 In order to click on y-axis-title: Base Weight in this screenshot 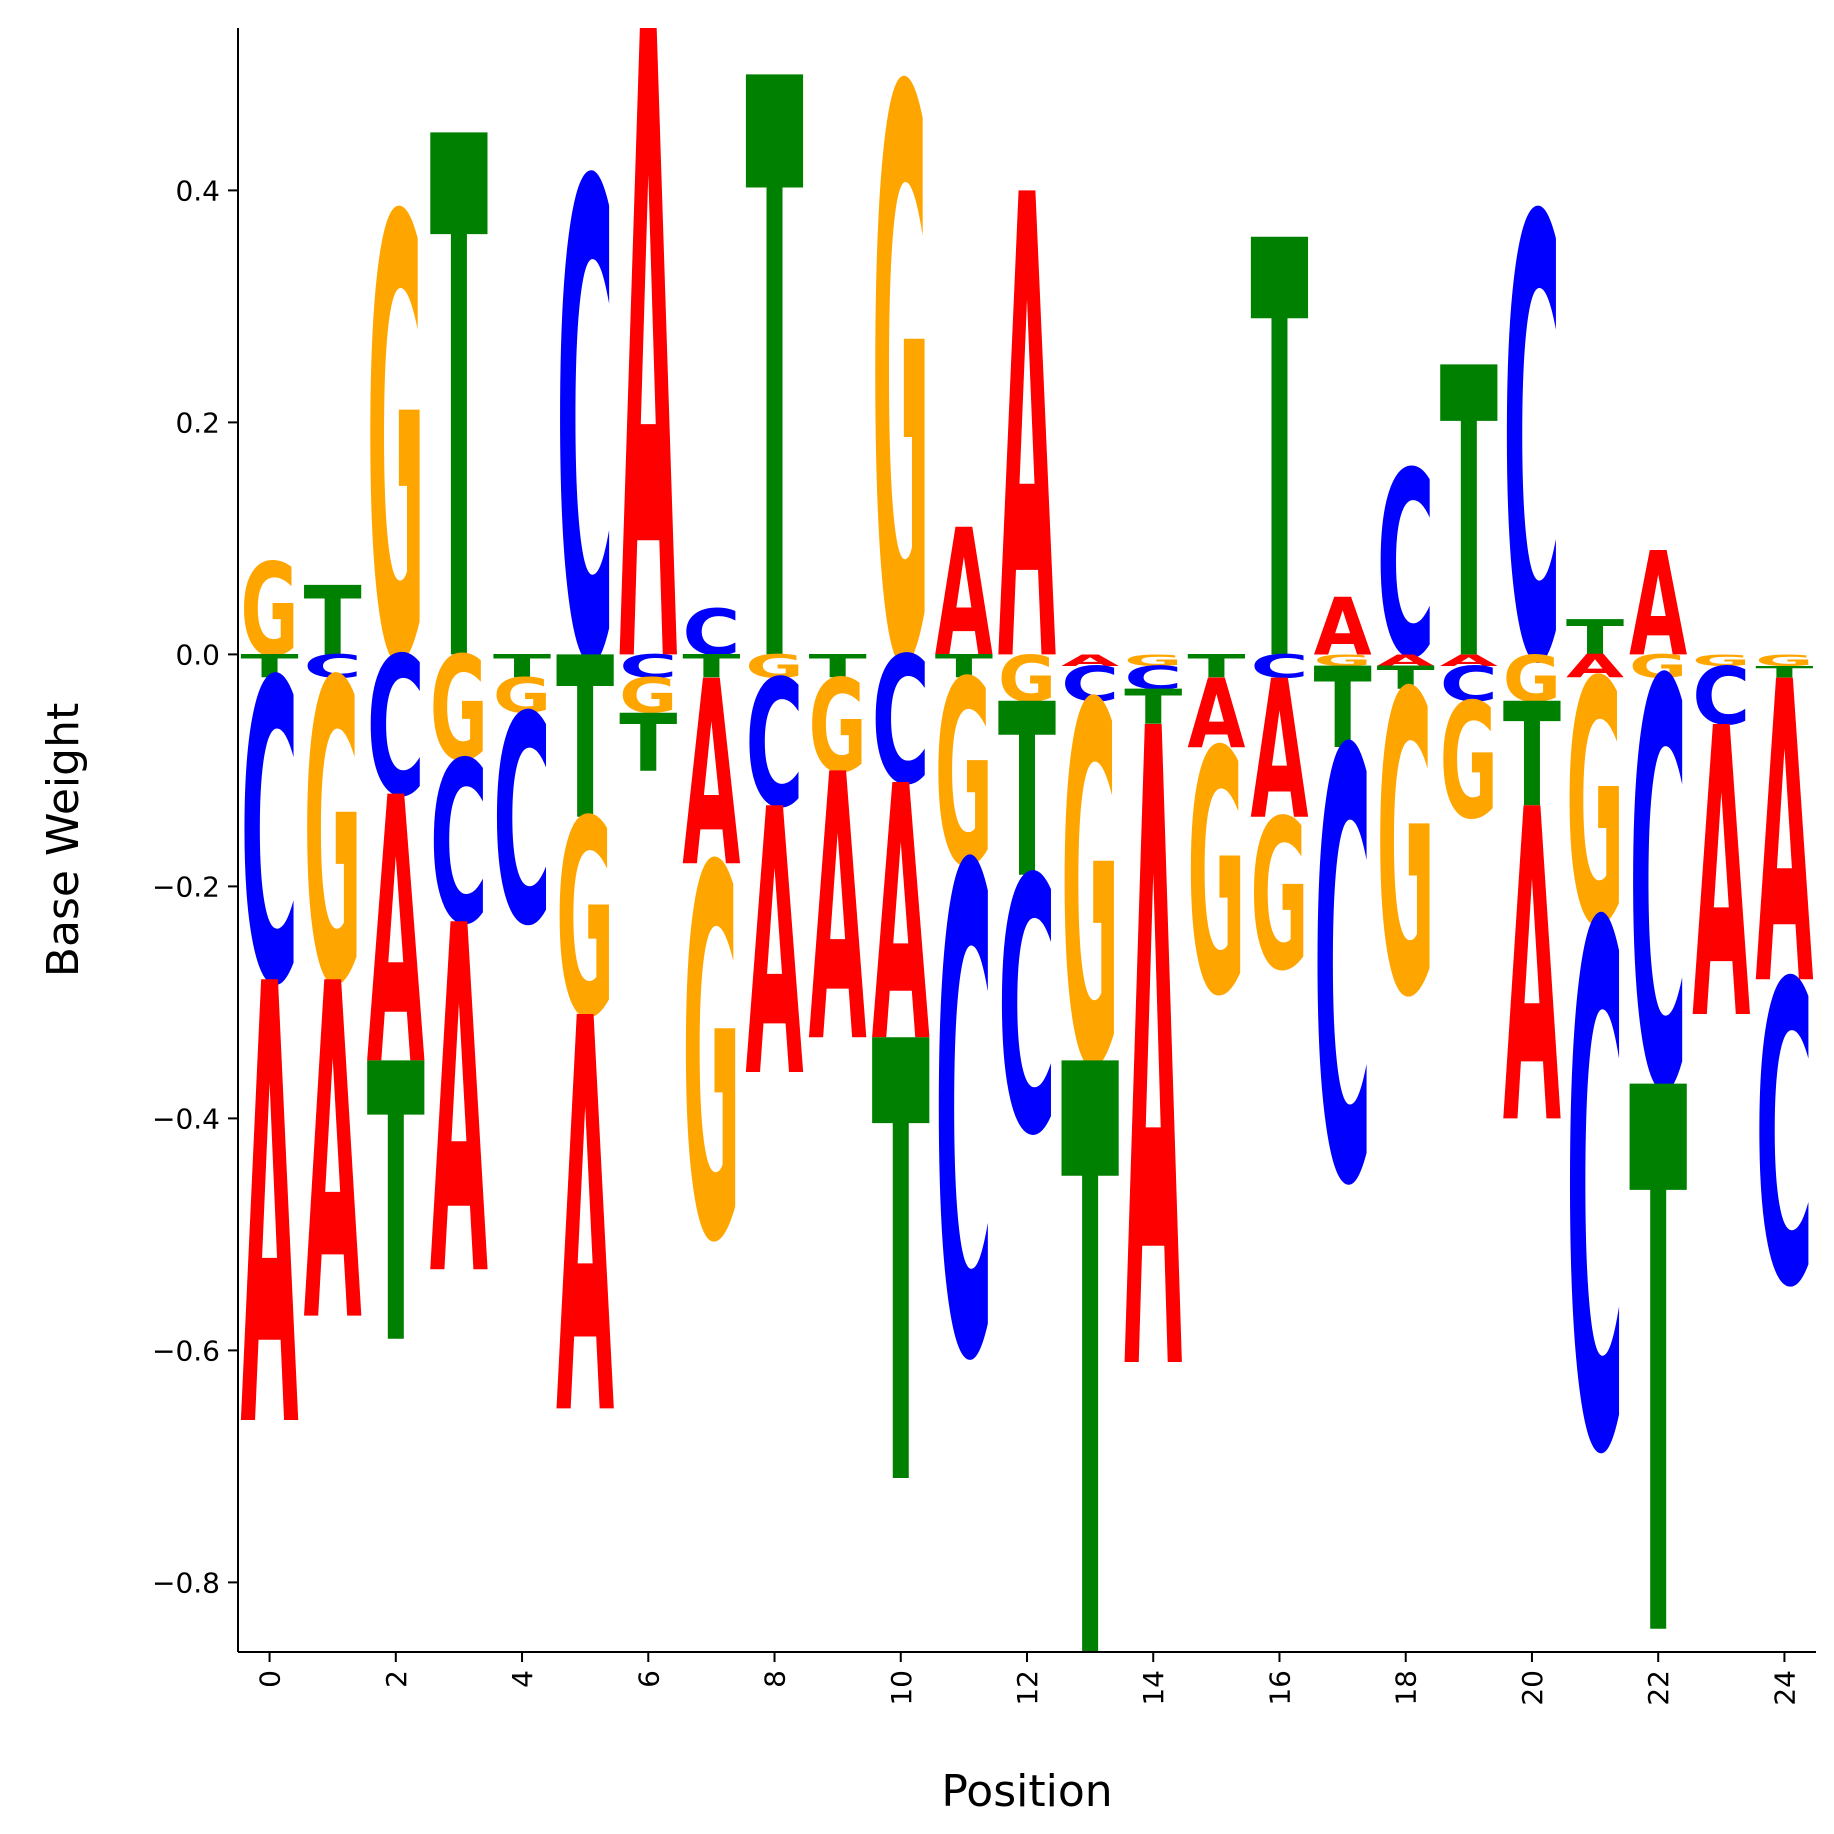, I will do `click(63, 840)`.